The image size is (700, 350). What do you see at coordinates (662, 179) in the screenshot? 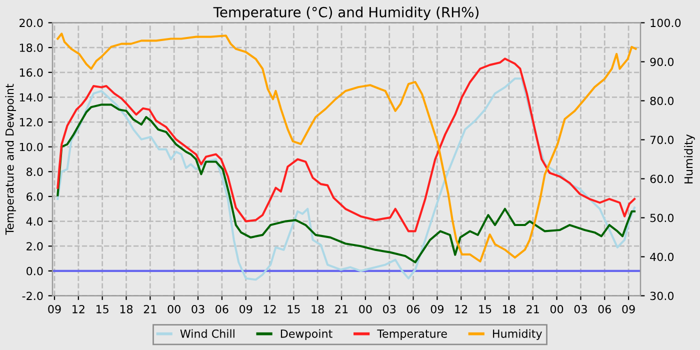
I see `y2-tick-label: 60.0` at bounding box center [662, 179].